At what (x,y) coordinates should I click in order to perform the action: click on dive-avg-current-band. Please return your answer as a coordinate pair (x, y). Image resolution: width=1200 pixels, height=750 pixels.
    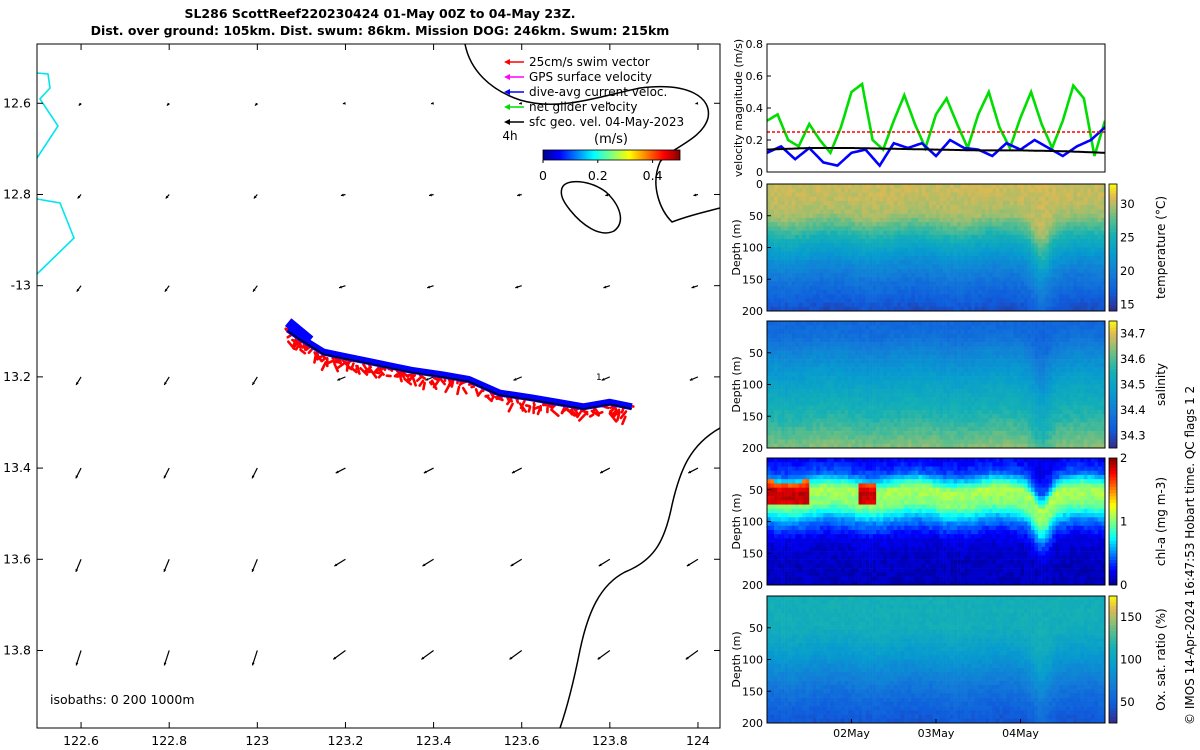
    Looking at the image, I should click on (459, 368).